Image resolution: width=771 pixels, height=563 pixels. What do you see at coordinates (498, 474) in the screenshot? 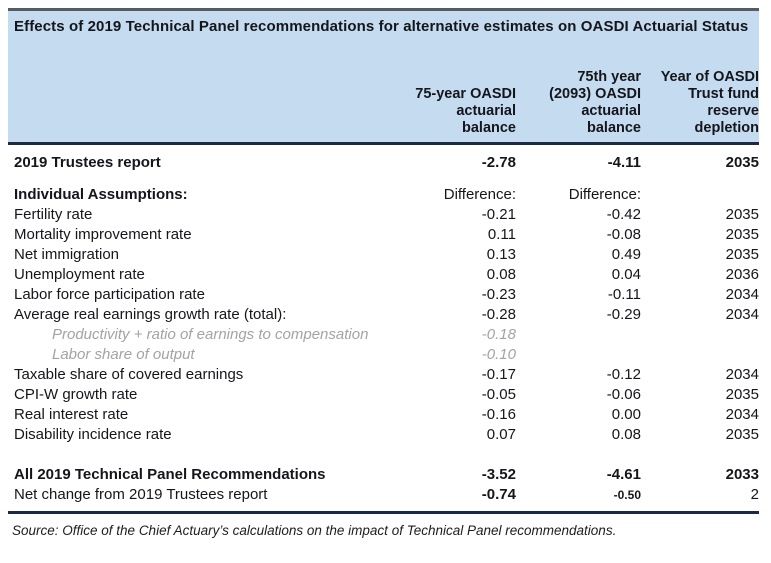
I see `row-value: -3.52` at bounding box center [498, 474].